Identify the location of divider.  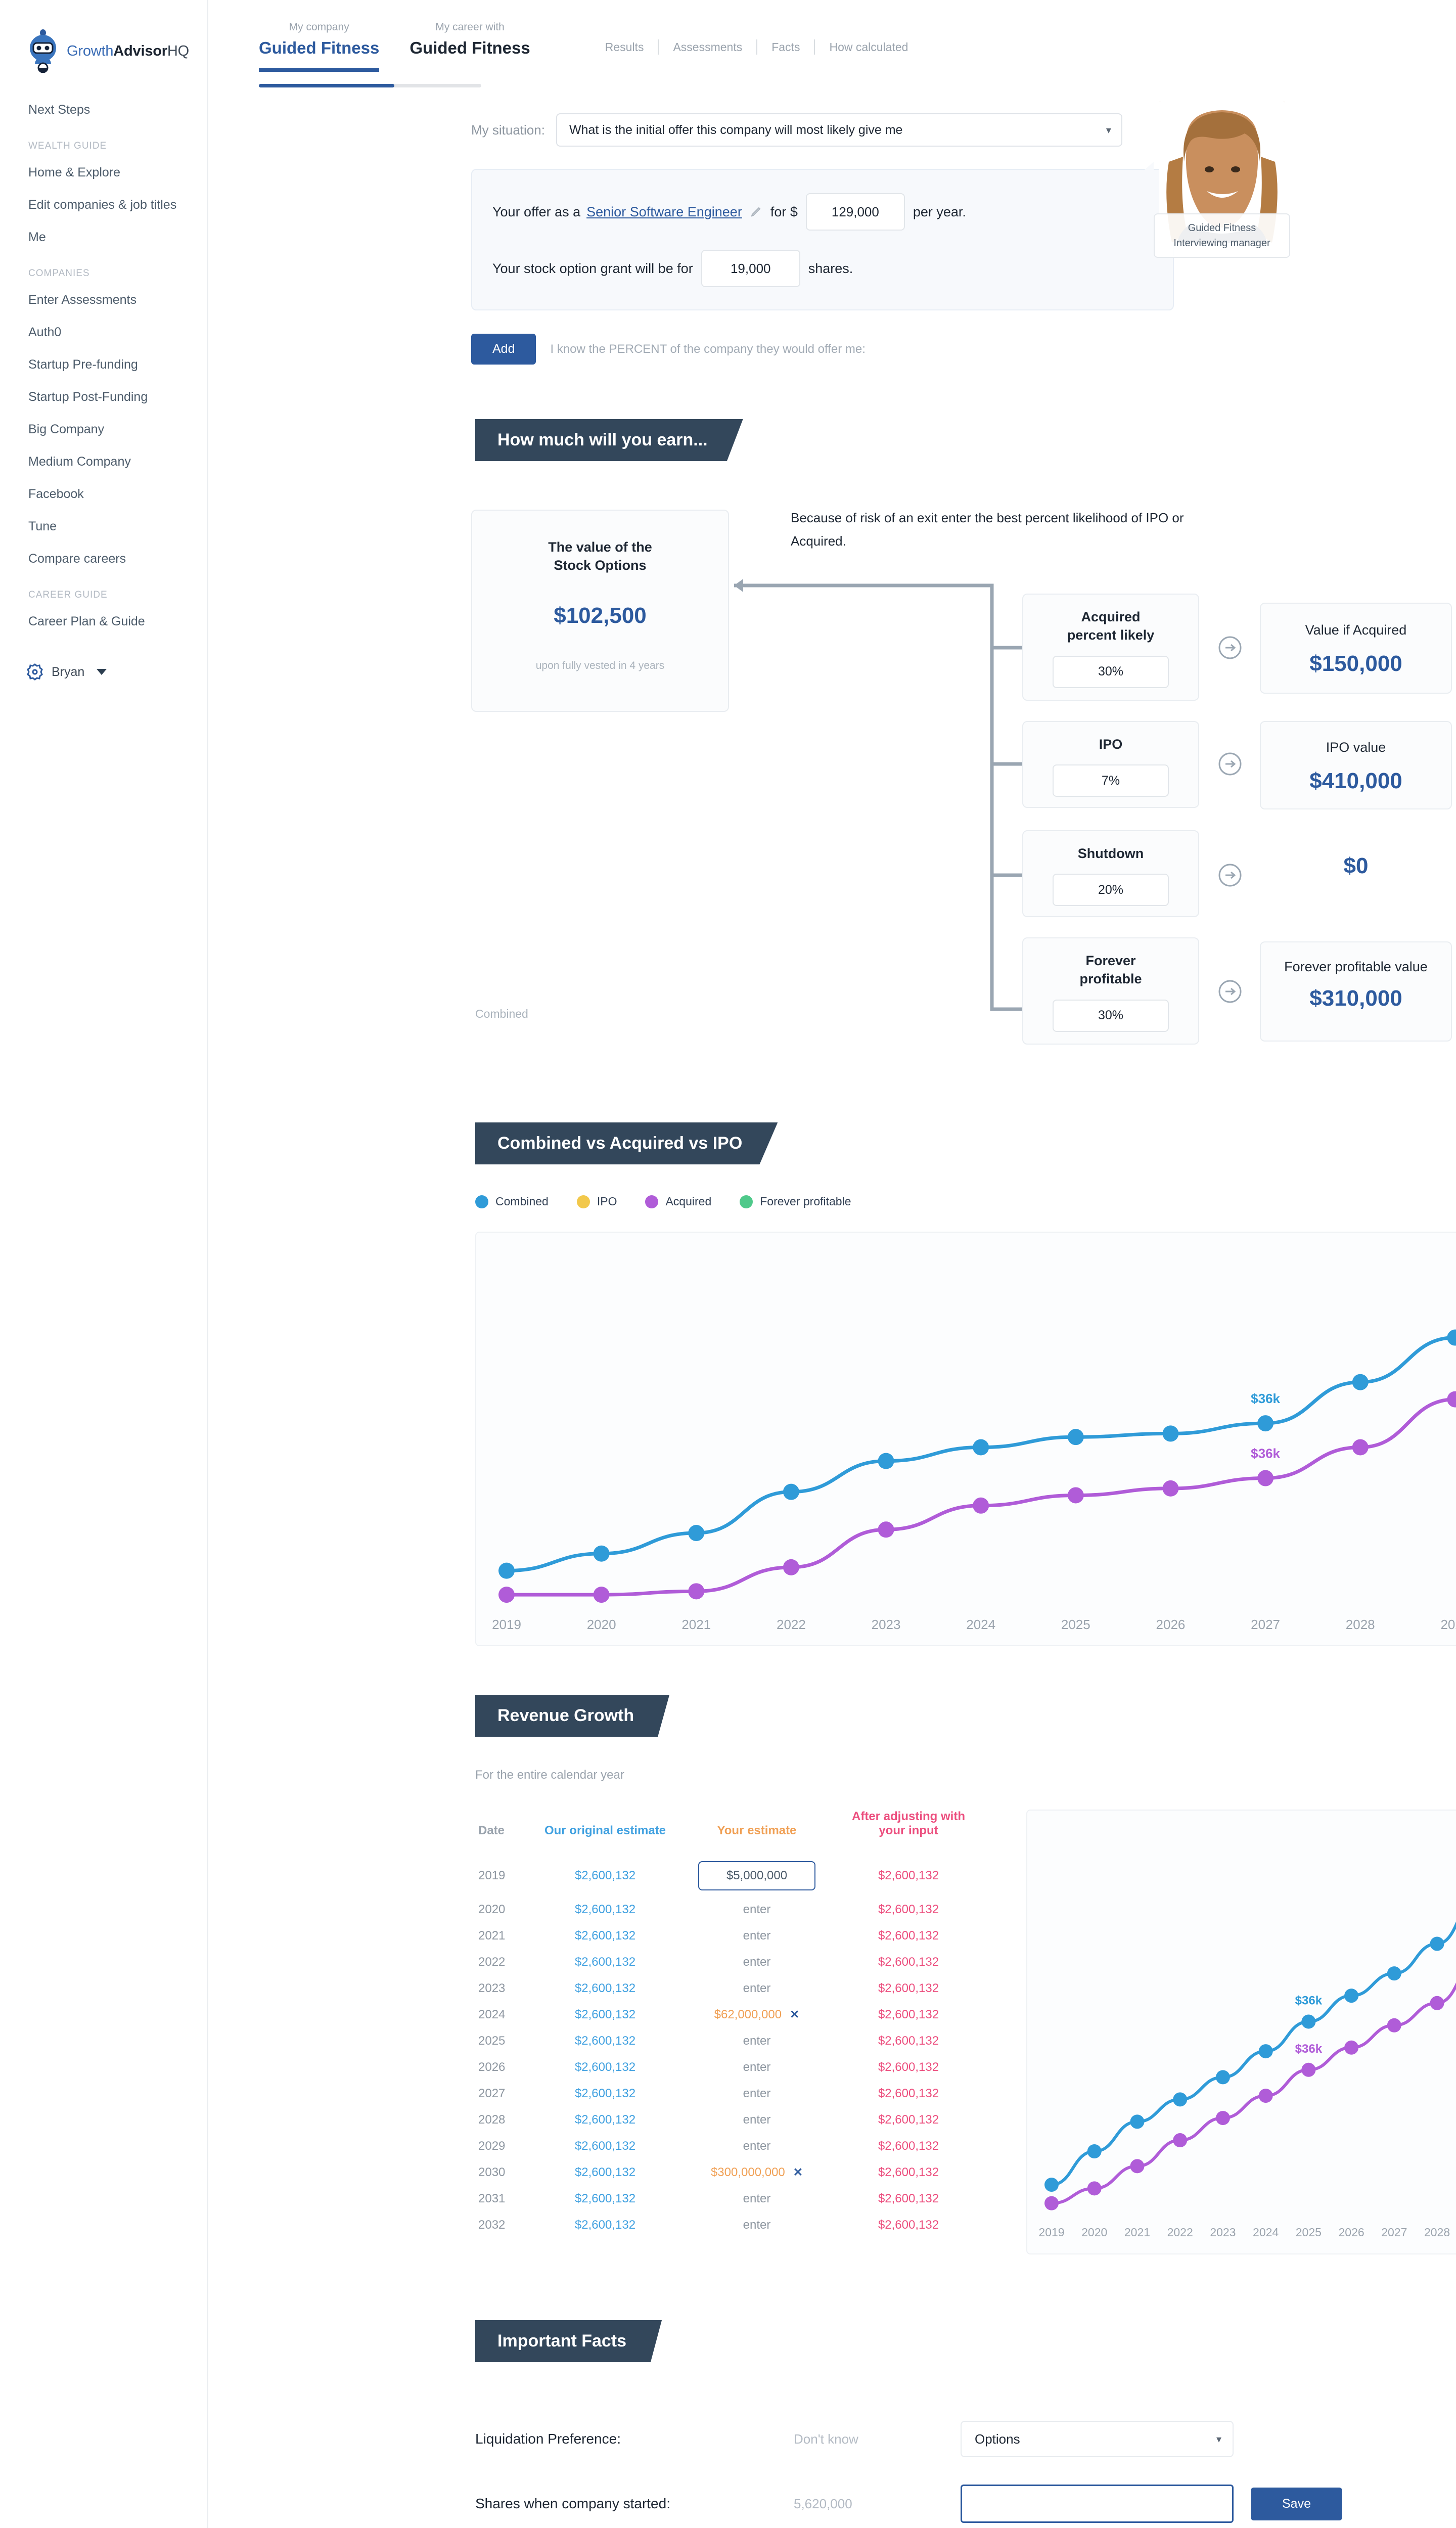
(814, 47).